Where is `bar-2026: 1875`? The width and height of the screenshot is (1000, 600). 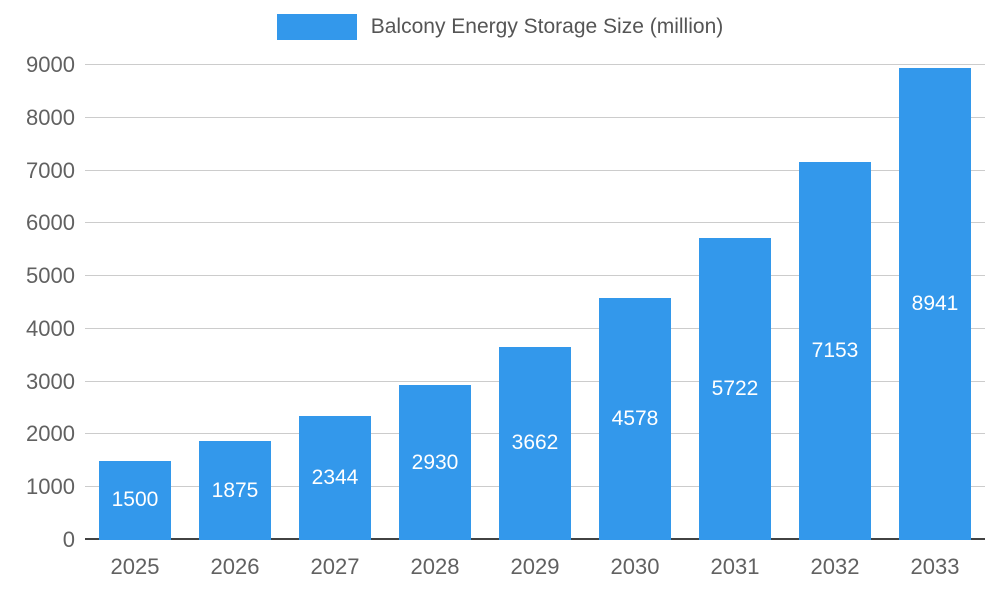
bar-2026: 1875 is located at coordinates (235, 490).